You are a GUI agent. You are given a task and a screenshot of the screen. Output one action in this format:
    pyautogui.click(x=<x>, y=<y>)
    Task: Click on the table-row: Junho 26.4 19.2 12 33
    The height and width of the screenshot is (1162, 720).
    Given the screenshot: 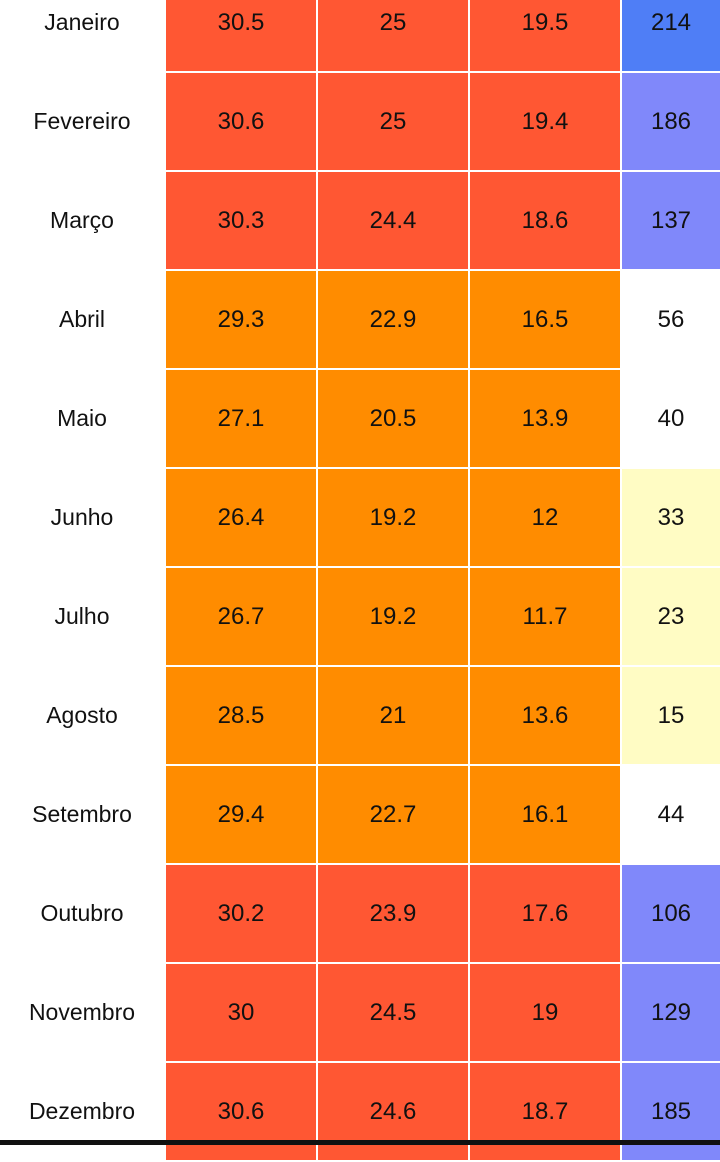 What is the action you would take?
    pyautogui.click(x=360, y=518)
    